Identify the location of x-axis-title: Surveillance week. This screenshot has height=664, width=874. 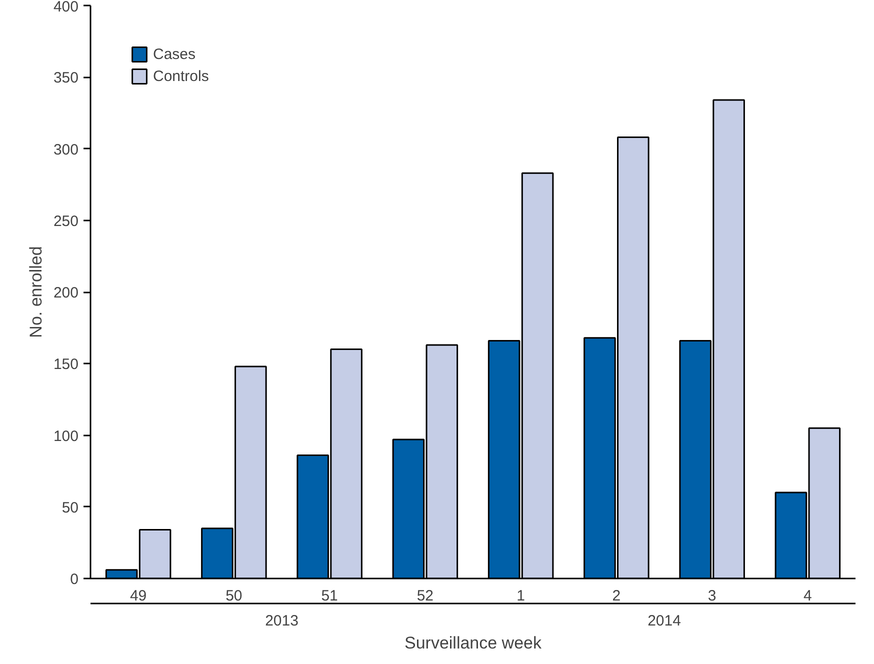
(473, 643).